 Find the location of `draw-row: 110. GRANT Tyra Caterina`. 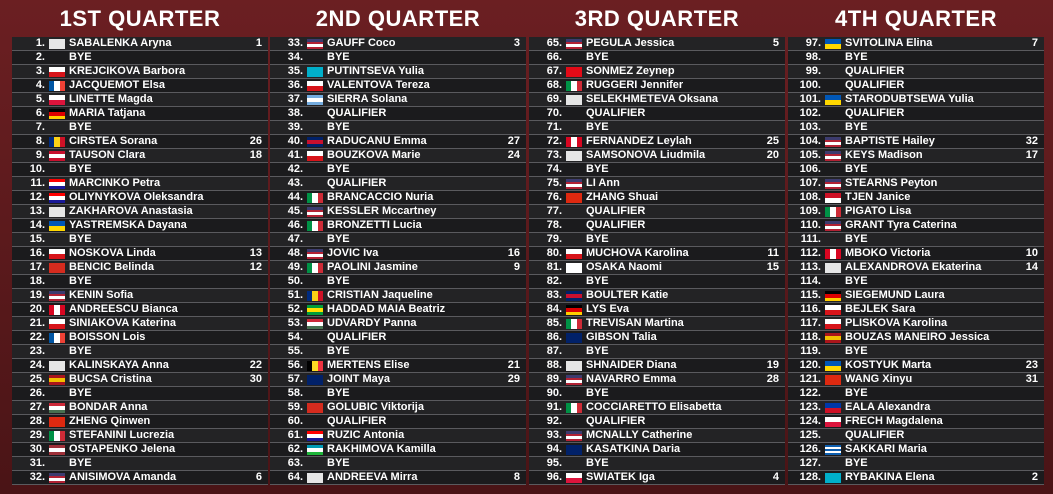

draw-row: 110. GRANT Tyra Caterina is located at coordinates (916, 226).